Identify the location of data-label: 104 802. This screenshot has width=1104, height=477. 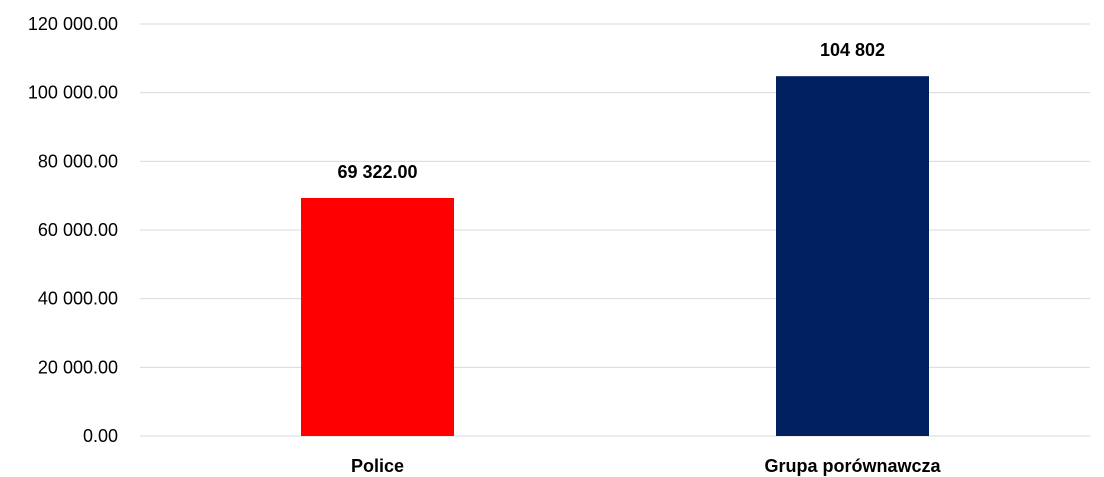
(852, 50).